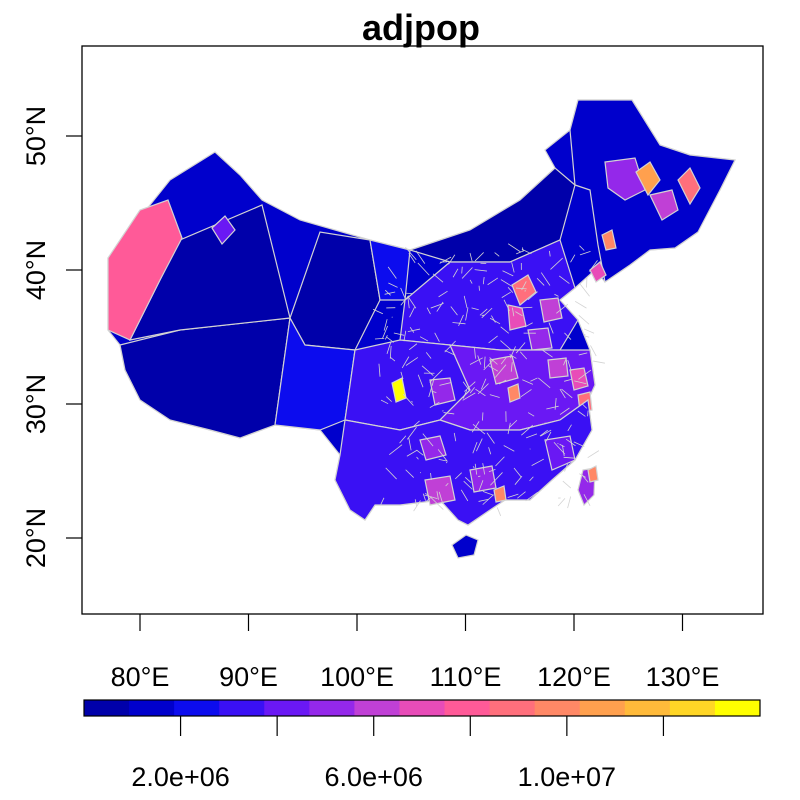 The height and width of the screenshot is (800, 800). Describe the element at coordinates (664, 205) in the screenshot. I see `region-ne-magenta` at that location.